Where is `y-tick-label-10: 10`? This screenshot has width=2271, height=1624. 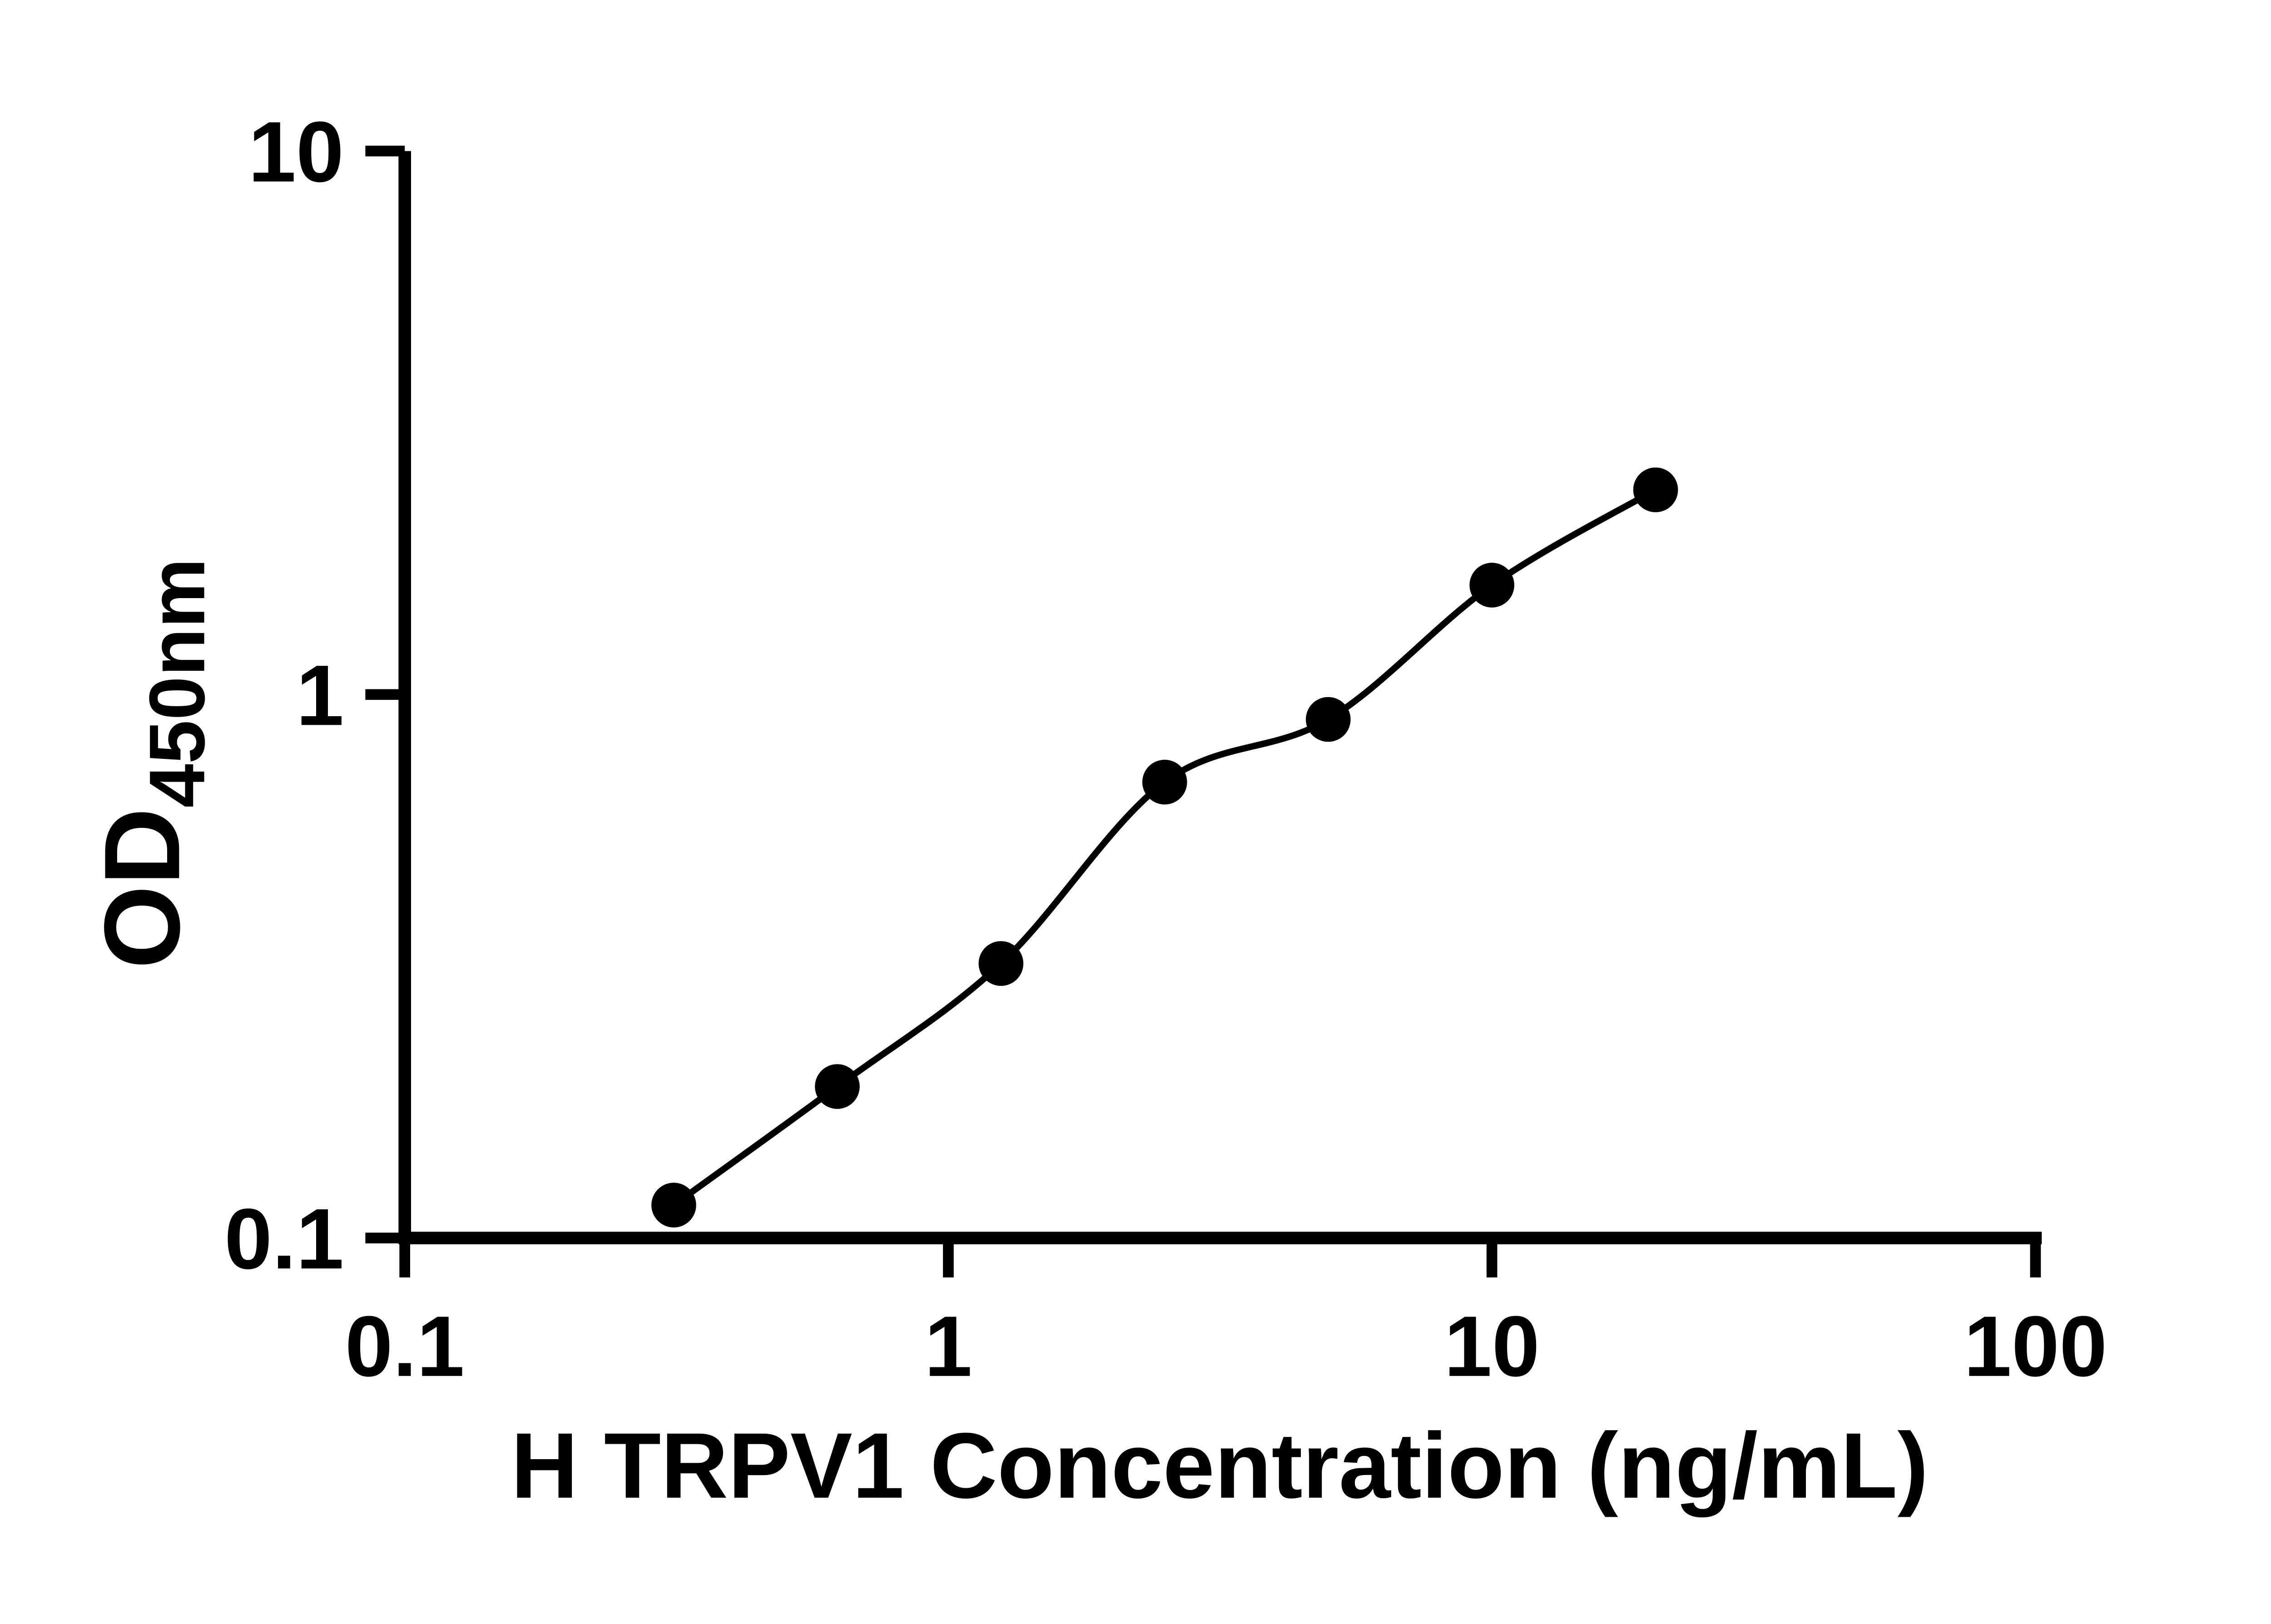 y-tick-label-10: 10 is located at coordinates (296, 152).